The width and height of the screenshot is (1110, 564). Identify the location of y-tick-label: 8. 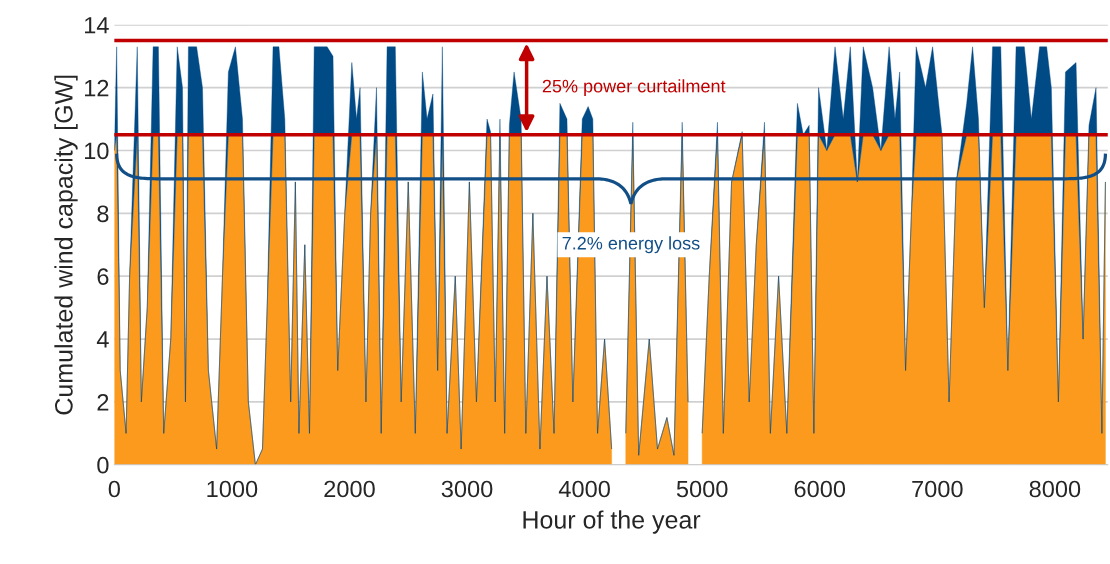
(103, 214).